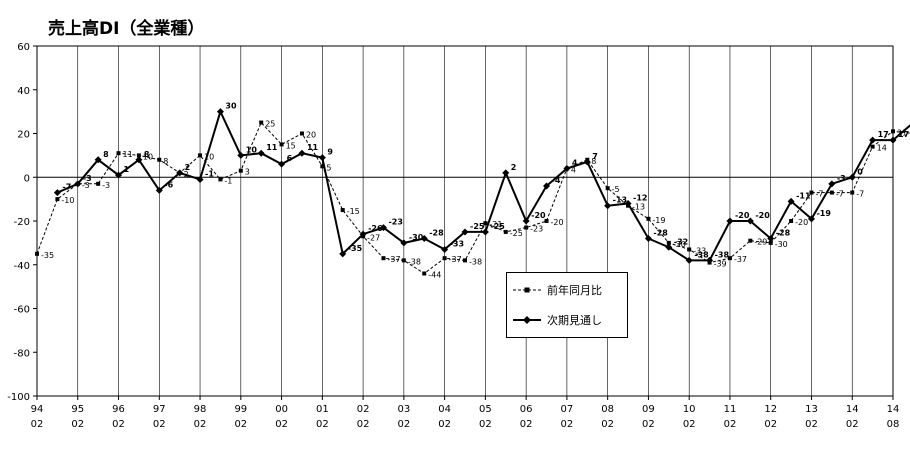 The image size is (910, 449). Describe the element at coordinates (67, 200) in the screenshot. I see `data-label-yoy: -10` at that location.